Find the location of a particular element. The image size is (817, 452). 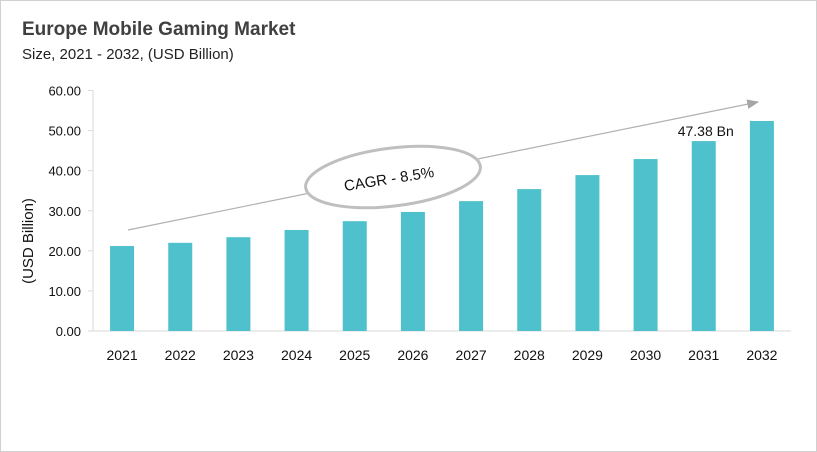

x-tick-label: 2025 is located at coordinates (354, 355).